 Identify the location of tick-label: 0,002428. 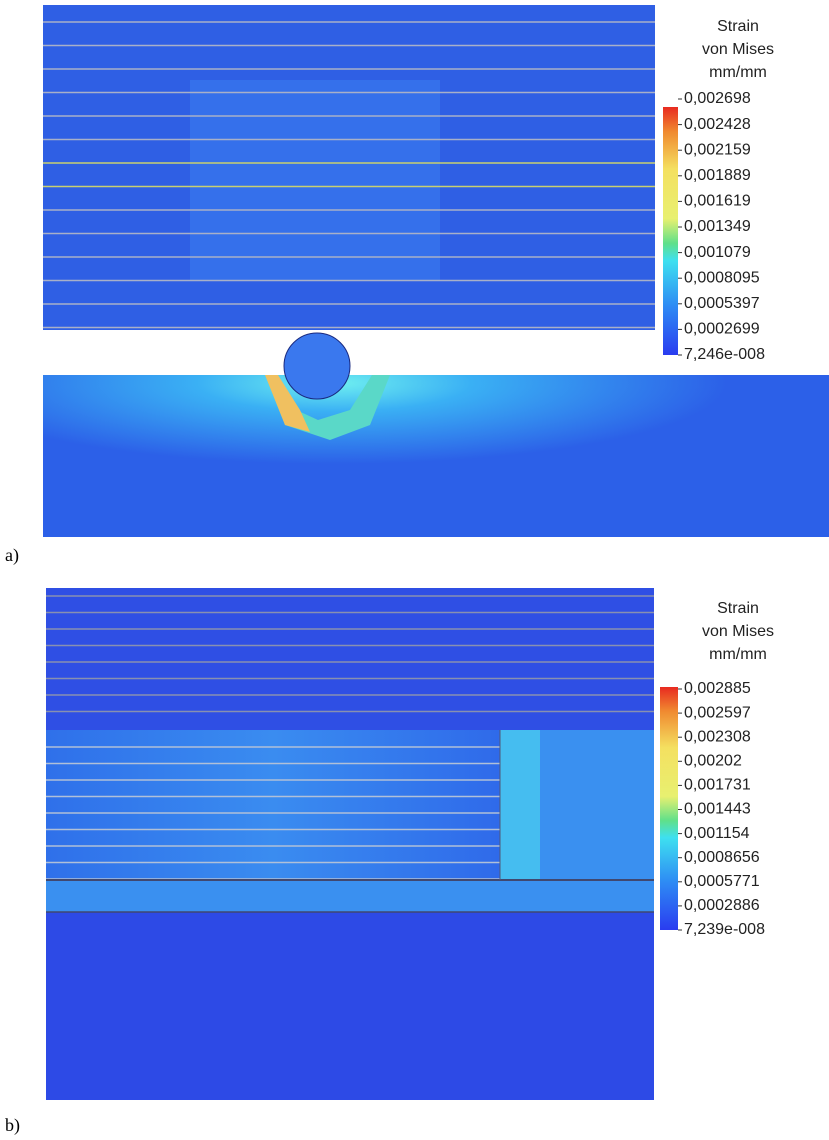
(717, 124).